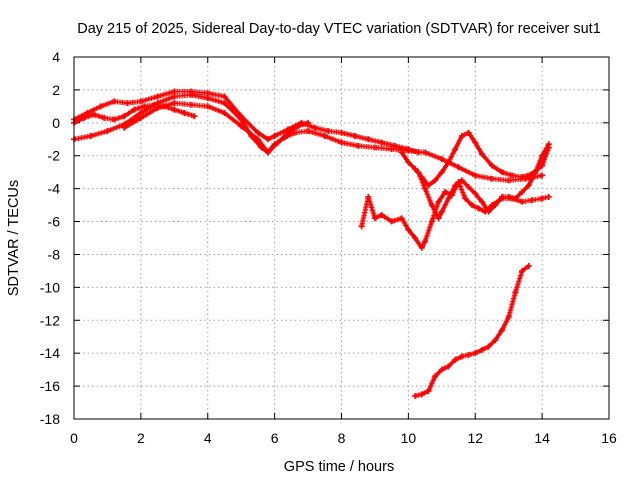 The image size is (640, 480). I want to click on y-tick-label: -10, so click(50, 287).